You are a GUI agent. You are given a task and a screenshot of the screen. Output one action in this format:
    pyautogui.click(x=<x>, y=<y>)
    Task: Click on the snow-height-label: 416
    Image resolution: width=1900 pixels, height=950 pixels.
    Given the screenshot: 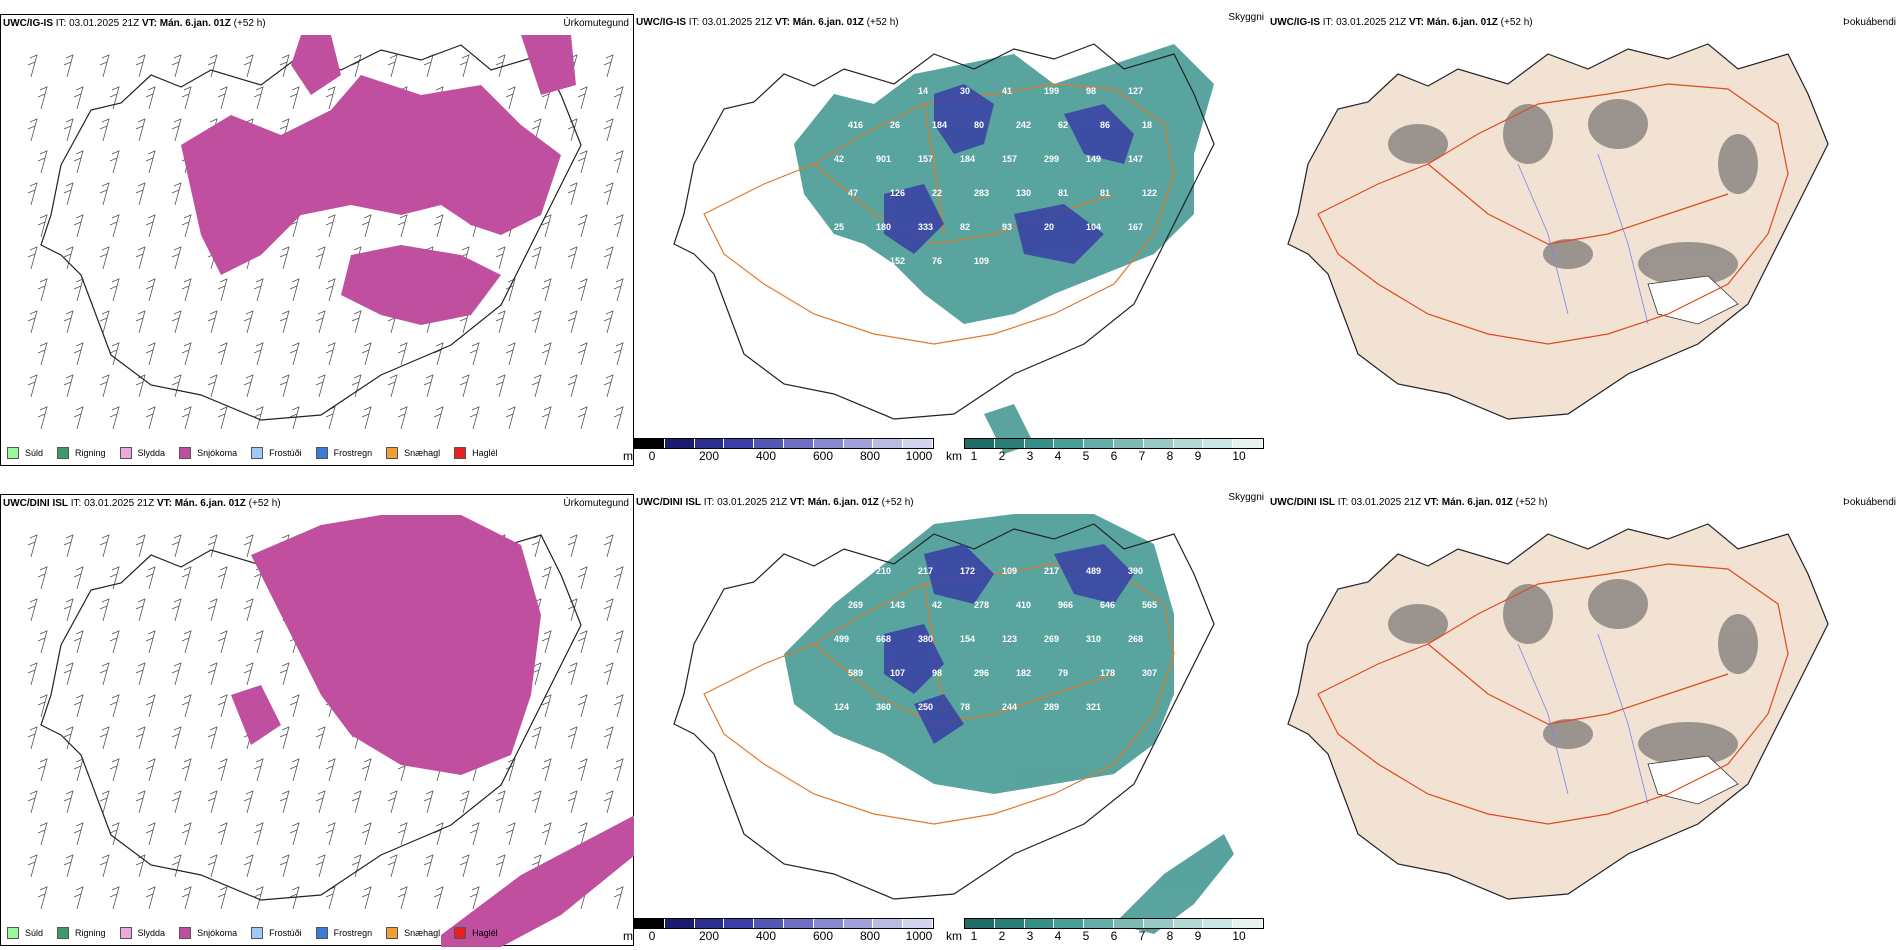 What is the action you would take?
    pyautogui.click(x=855, y=125)
    